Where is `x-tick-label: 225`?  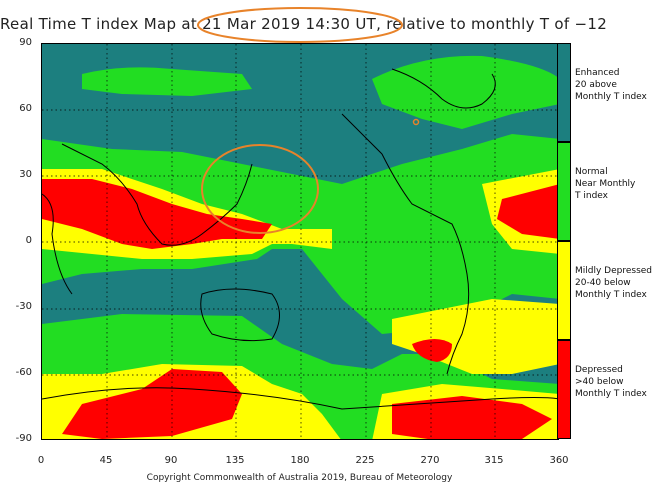 x-tick-label: 225 is located at coordinates (365, 460).